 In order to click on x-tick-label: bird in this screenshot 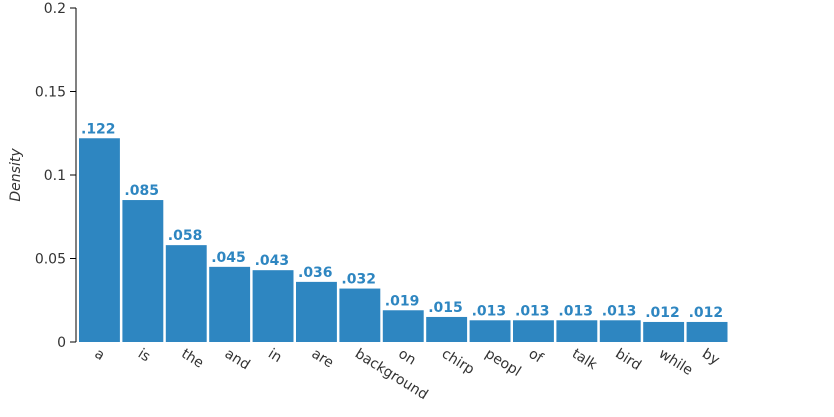, I will do `click(628, 360)`.